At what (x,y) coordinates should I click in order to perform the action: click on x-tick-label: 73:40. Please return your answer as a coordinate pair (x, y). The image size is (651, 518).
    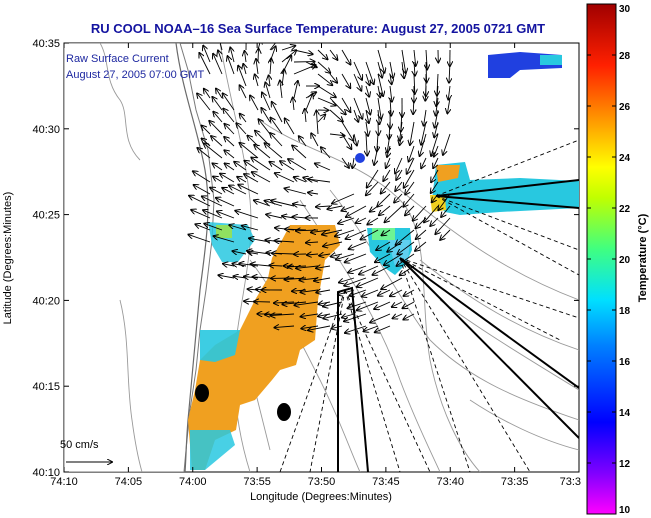
    Looking at the image, I should click on (450, 482).